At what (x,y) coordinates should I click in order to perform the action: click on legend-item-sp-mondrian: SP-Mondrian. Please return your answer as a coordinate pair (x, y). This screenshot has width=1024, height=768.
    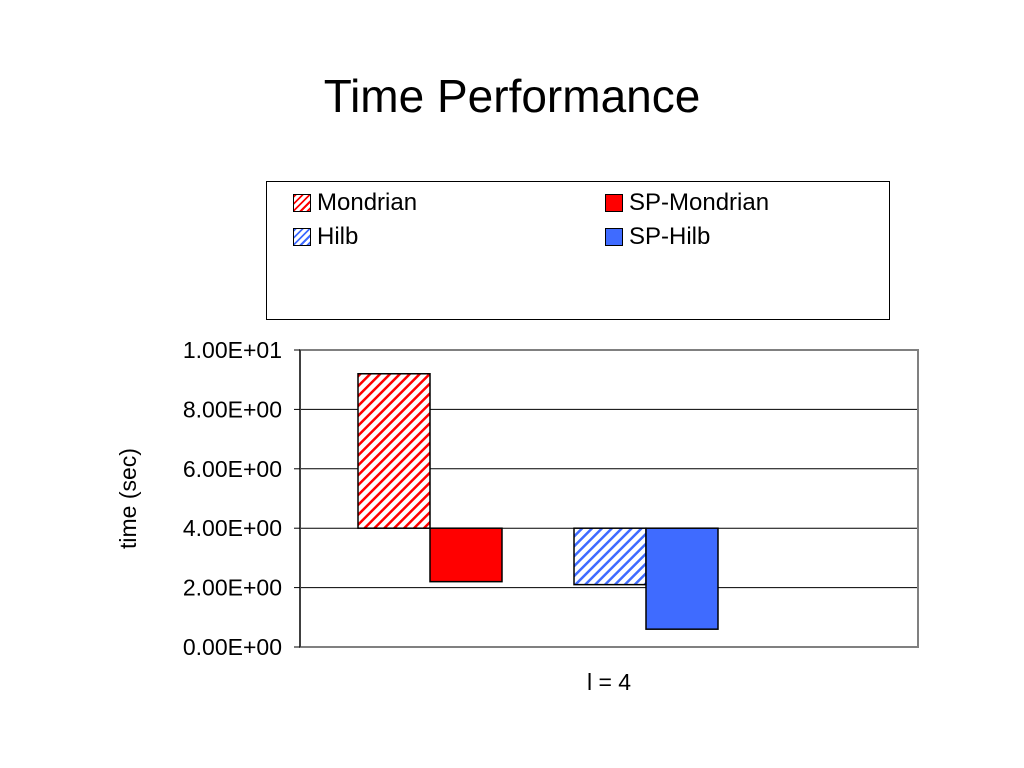
    Looking at the image, I should click on (687, 203).